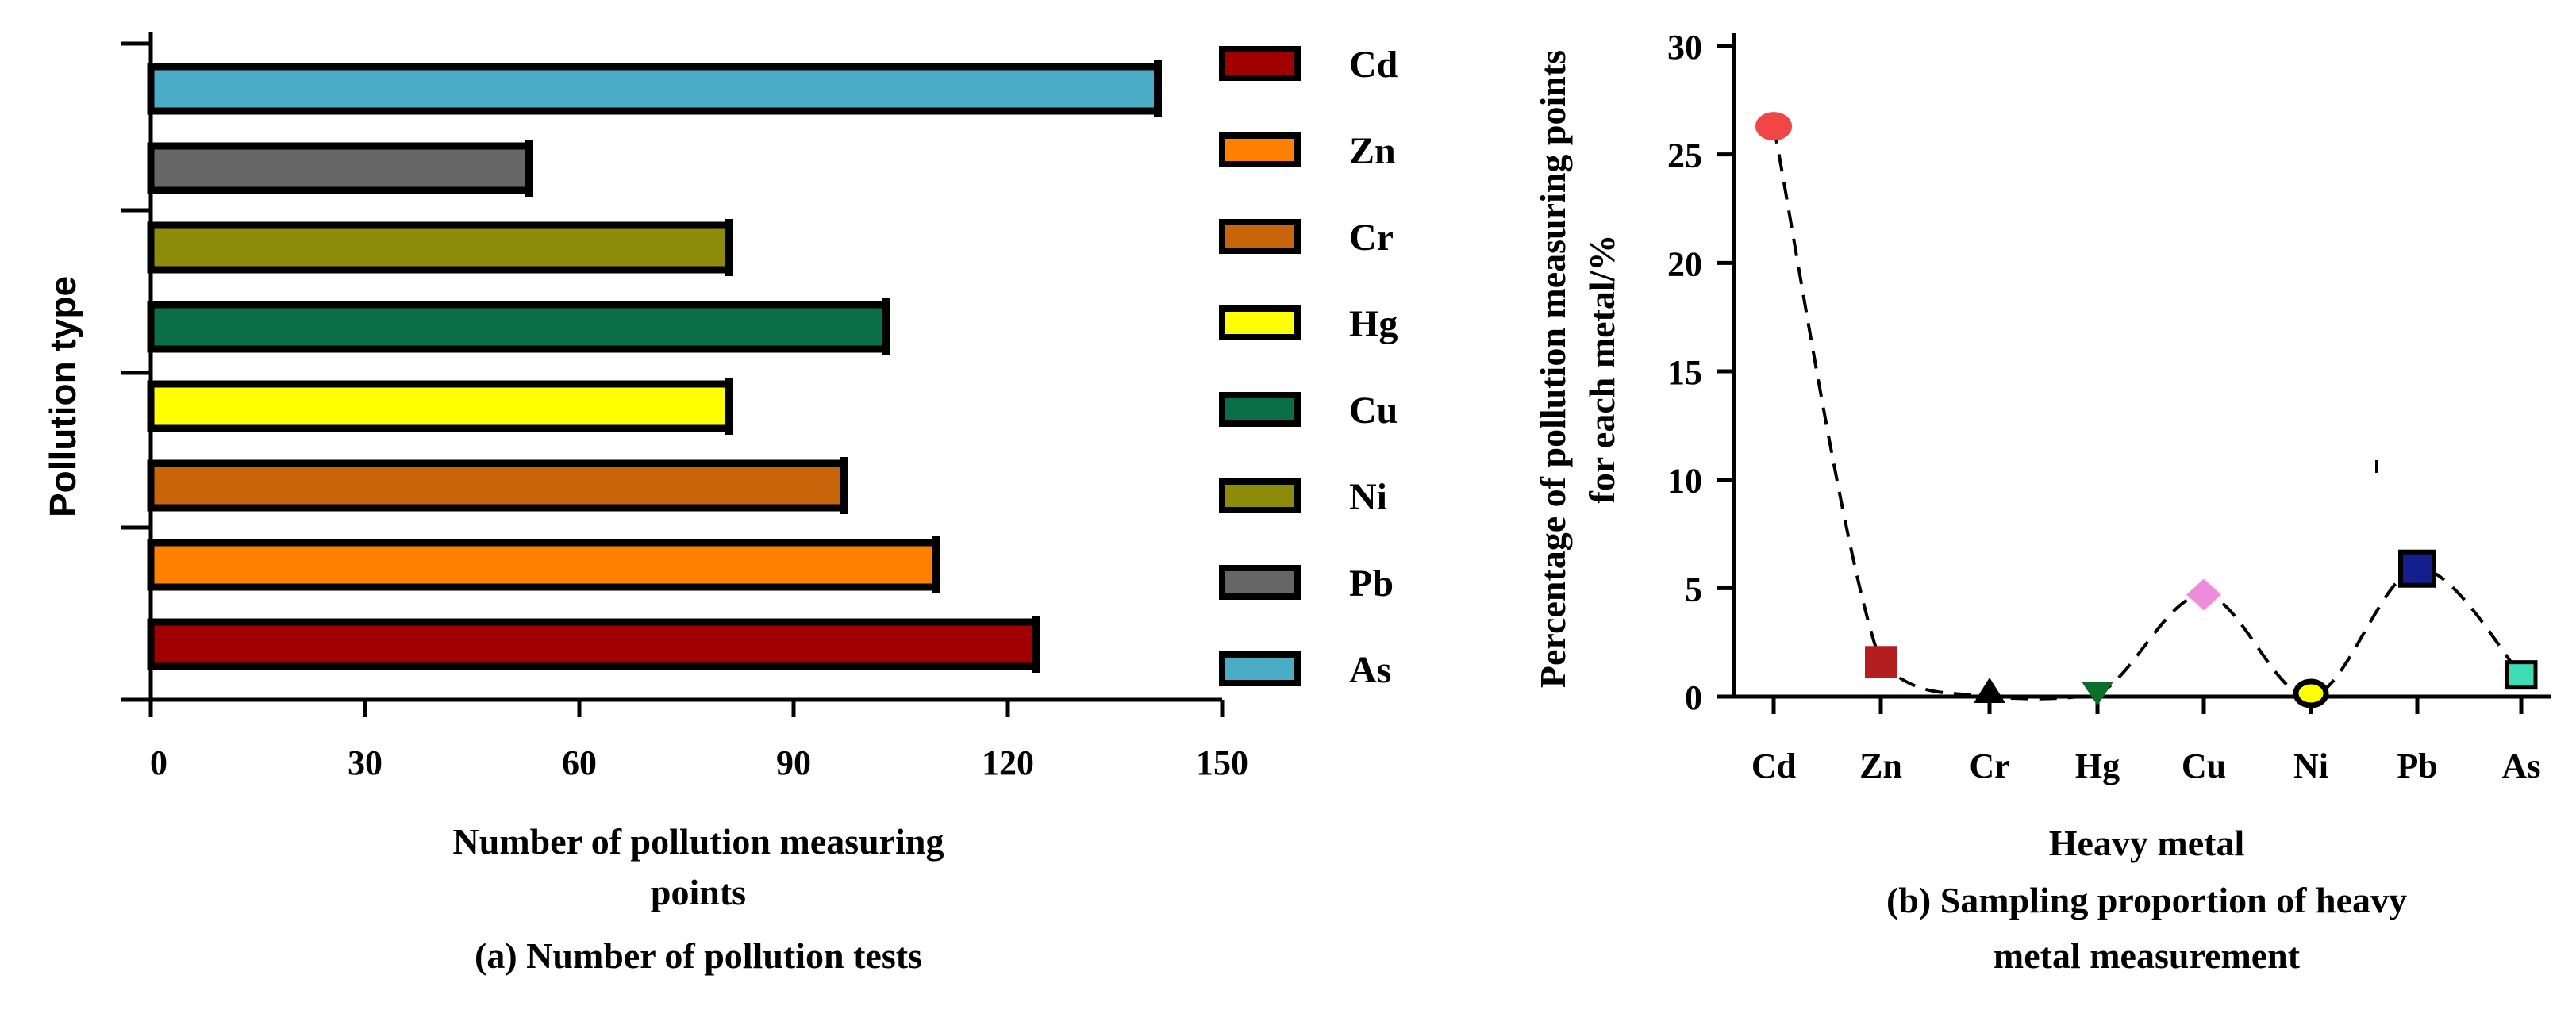 The width and height of the screenshot is (2576, 1029). What do you see at coordinates (2521, 675) in the screenshot?
I see `marker-as` at bounding box center [2521, 675].